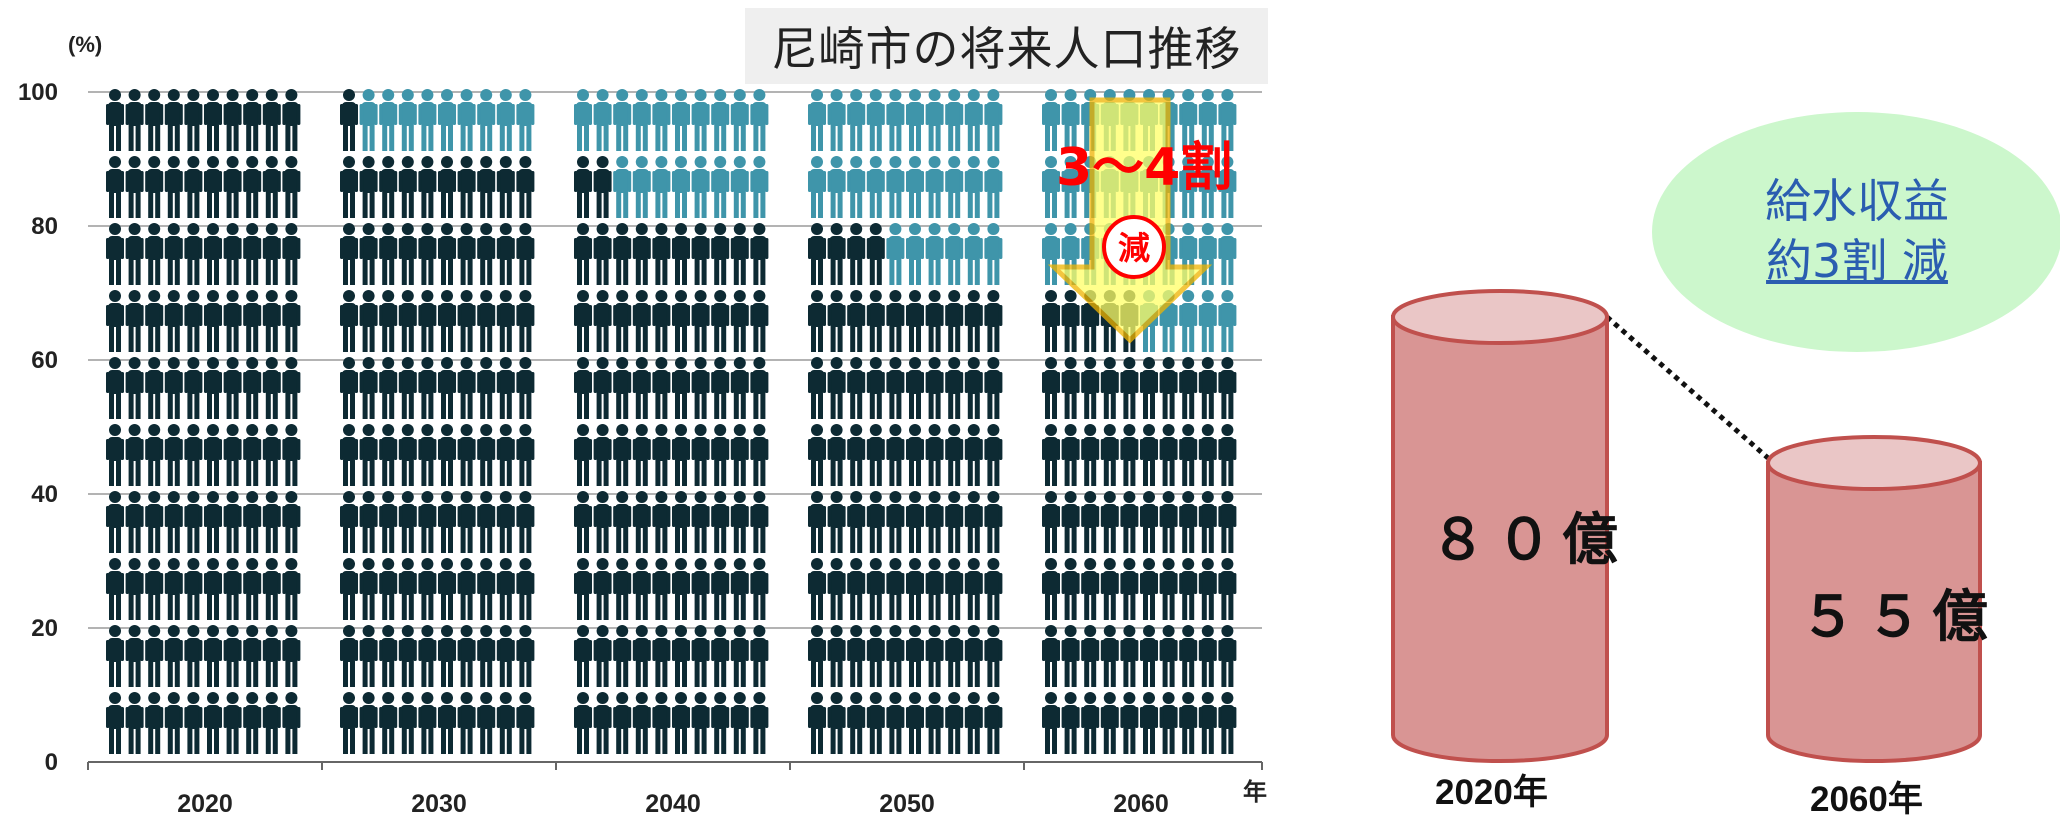 The width and height of the screenshot is (2060, 822). Describe the element at coordinates (38, 92) in the screenshot. I see `y-tick-label: 100` at that location.